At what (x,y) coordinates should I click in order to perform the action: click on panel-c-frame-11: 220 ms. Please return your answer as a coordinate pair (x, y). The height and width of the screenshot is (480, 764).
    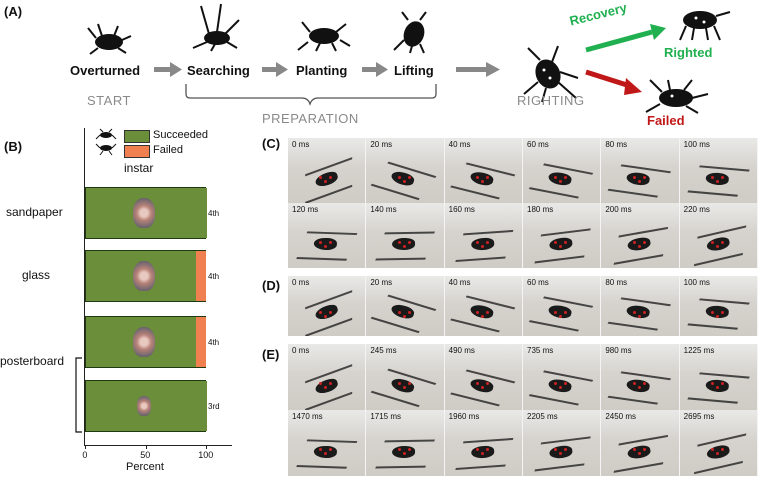
    Looking at the image, I should click on (718, 235).